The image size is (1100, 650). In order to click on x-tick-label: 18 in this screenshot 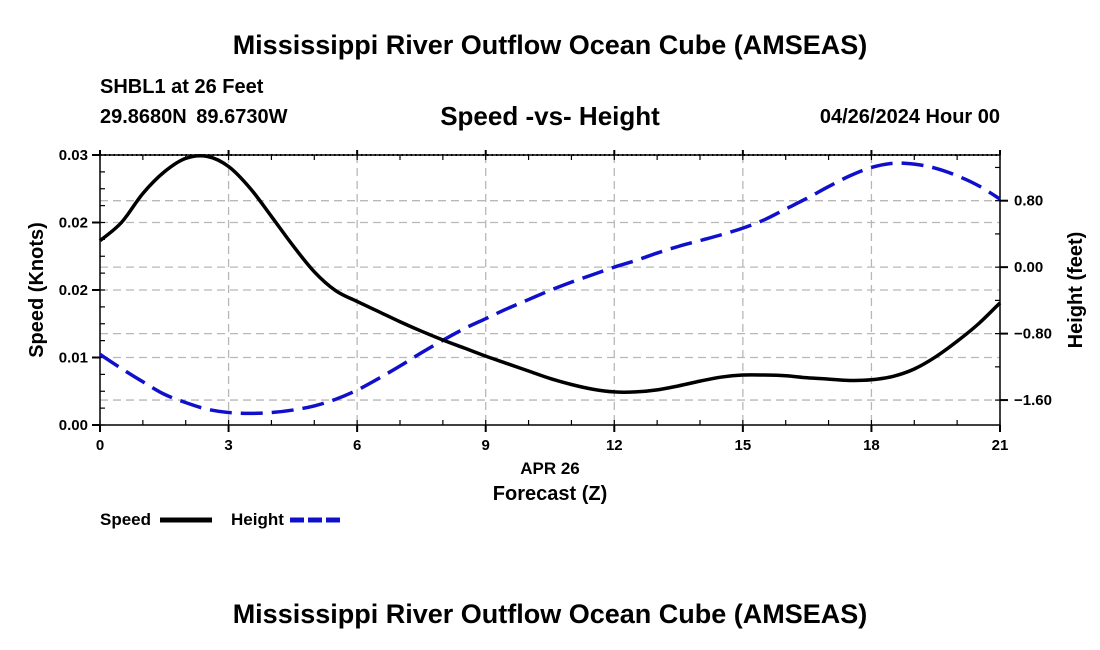, I will do `click(871, 445)`.